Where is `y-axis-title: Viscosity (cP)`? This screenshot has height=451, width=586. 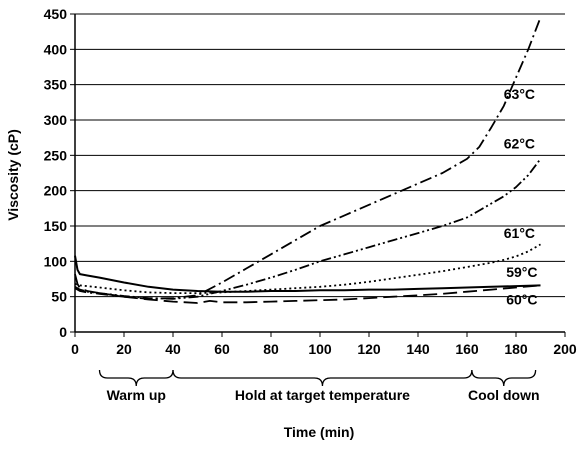
y-axis-title: Viscosity (cP) is located at coordinates (13, 175).